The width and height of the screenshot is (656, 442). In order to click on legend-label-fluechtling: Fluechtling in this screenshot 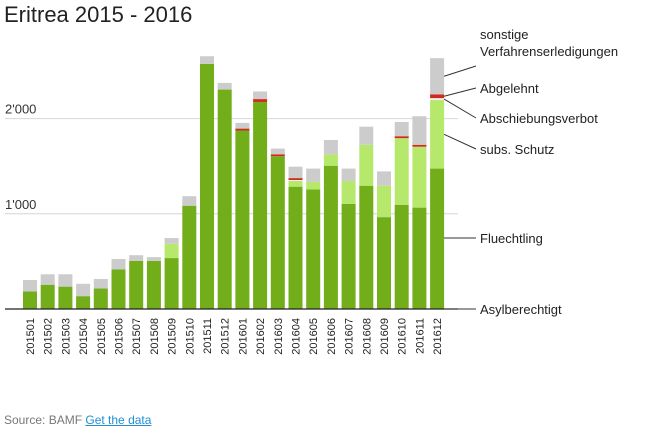, I will do `click(511, 238)`.